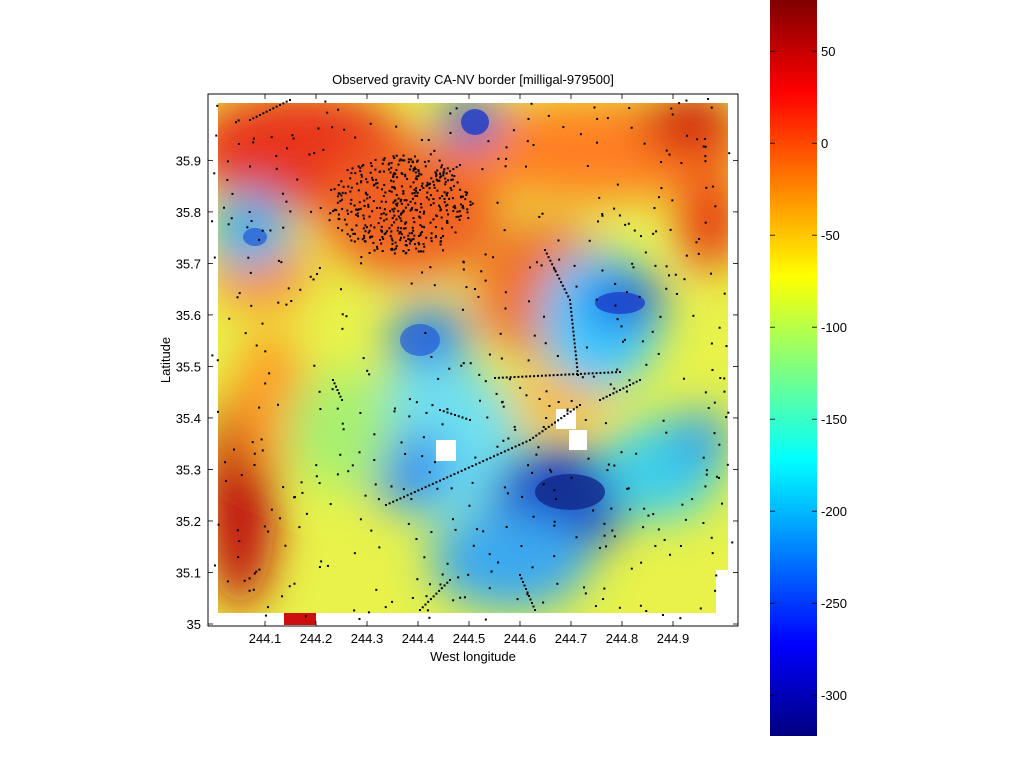 Image resolution: width=1024 pixels, height=768 pixels. Describe the element at coordinates (834, 511) in the screenshot. I see `colorbar-tick-label: -200` at that location.